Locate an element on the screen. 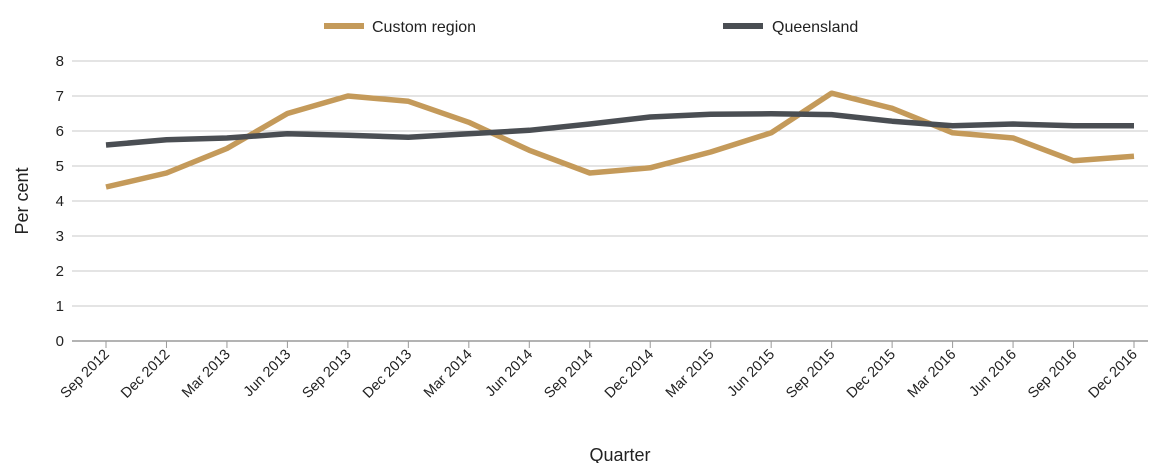 Image resolution: width=1150 pixels, height=463 pixels. x-tick-label: Sep 2012 is located at coordinates (85, 374).